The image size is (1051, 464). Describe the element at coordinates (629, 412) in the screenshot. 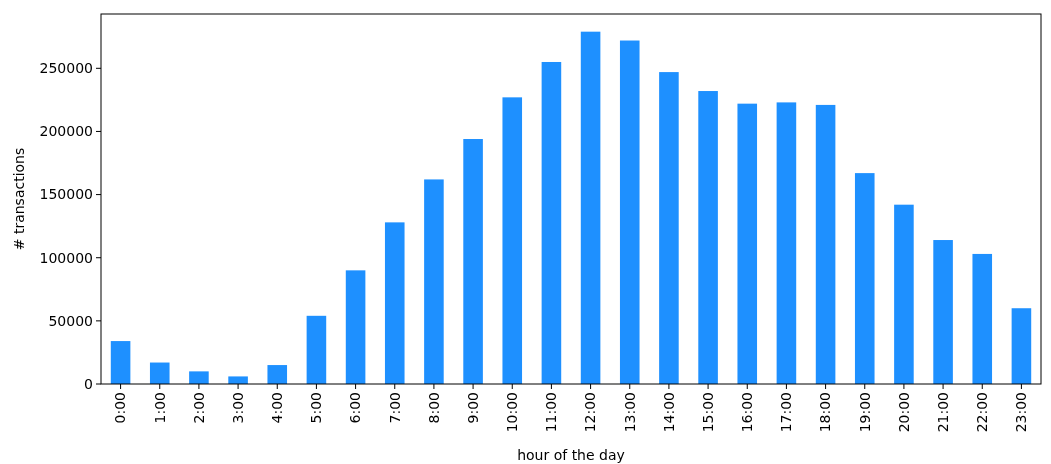

I see `x-tick-label: 13:00` at that location.